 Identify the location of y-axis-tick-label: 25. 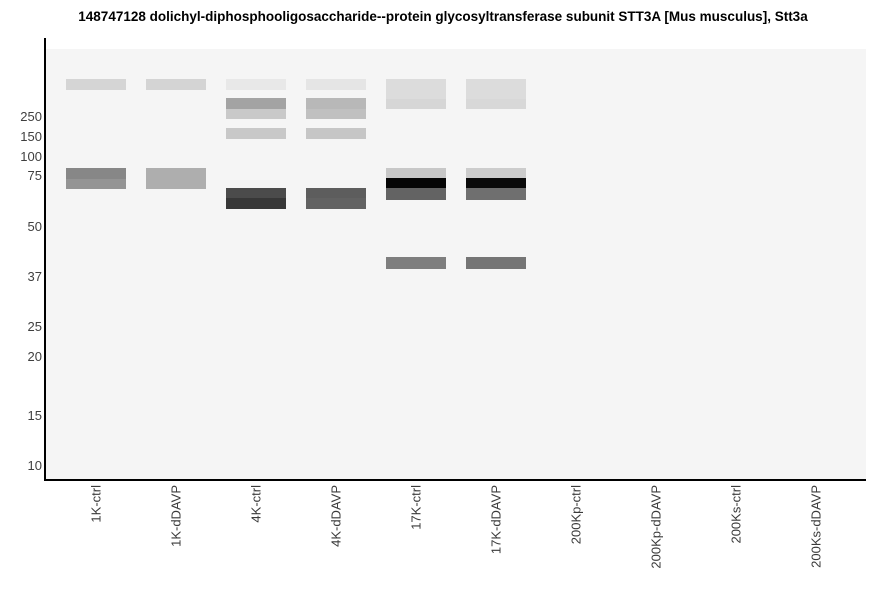
(34, 326).